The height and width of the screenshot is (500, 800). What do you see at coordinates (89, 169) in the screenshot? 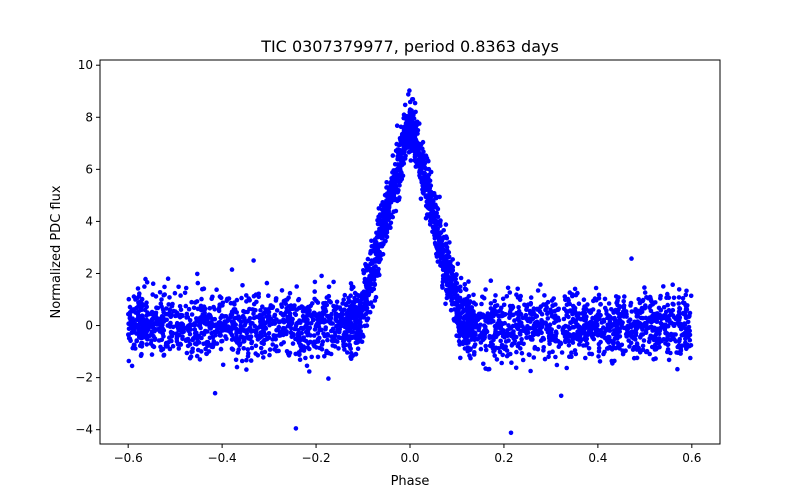
I see `y-tick-label: 6` at bounding box center [89, 169].